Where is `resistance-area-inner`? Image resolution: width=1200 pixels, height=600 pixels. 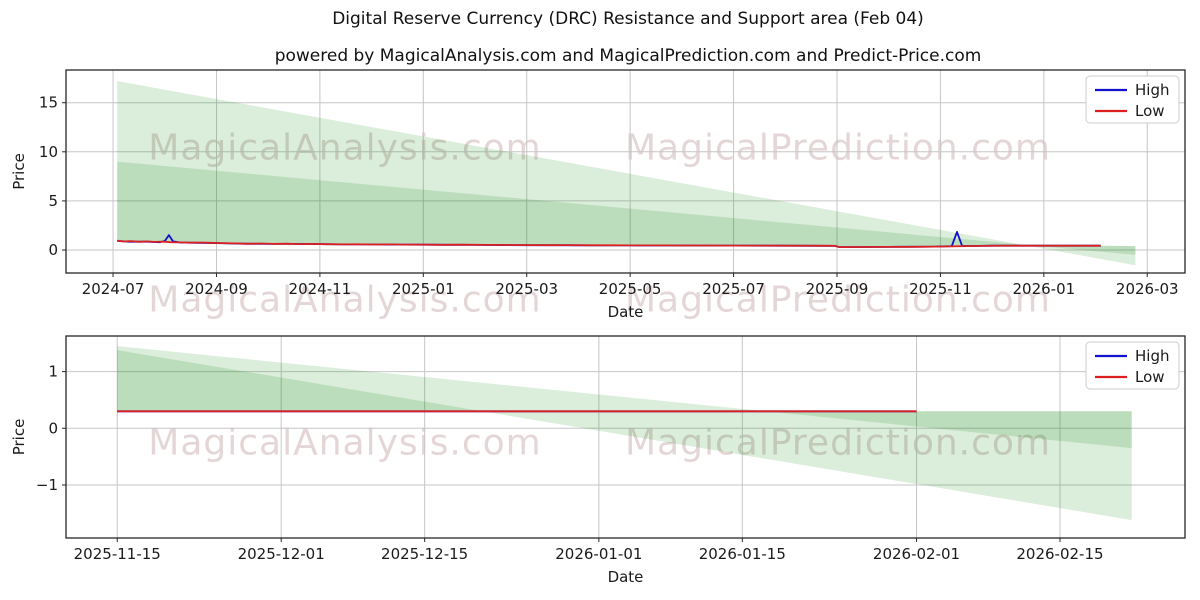 resistance-area-inner is located at coordinates (626, 208).